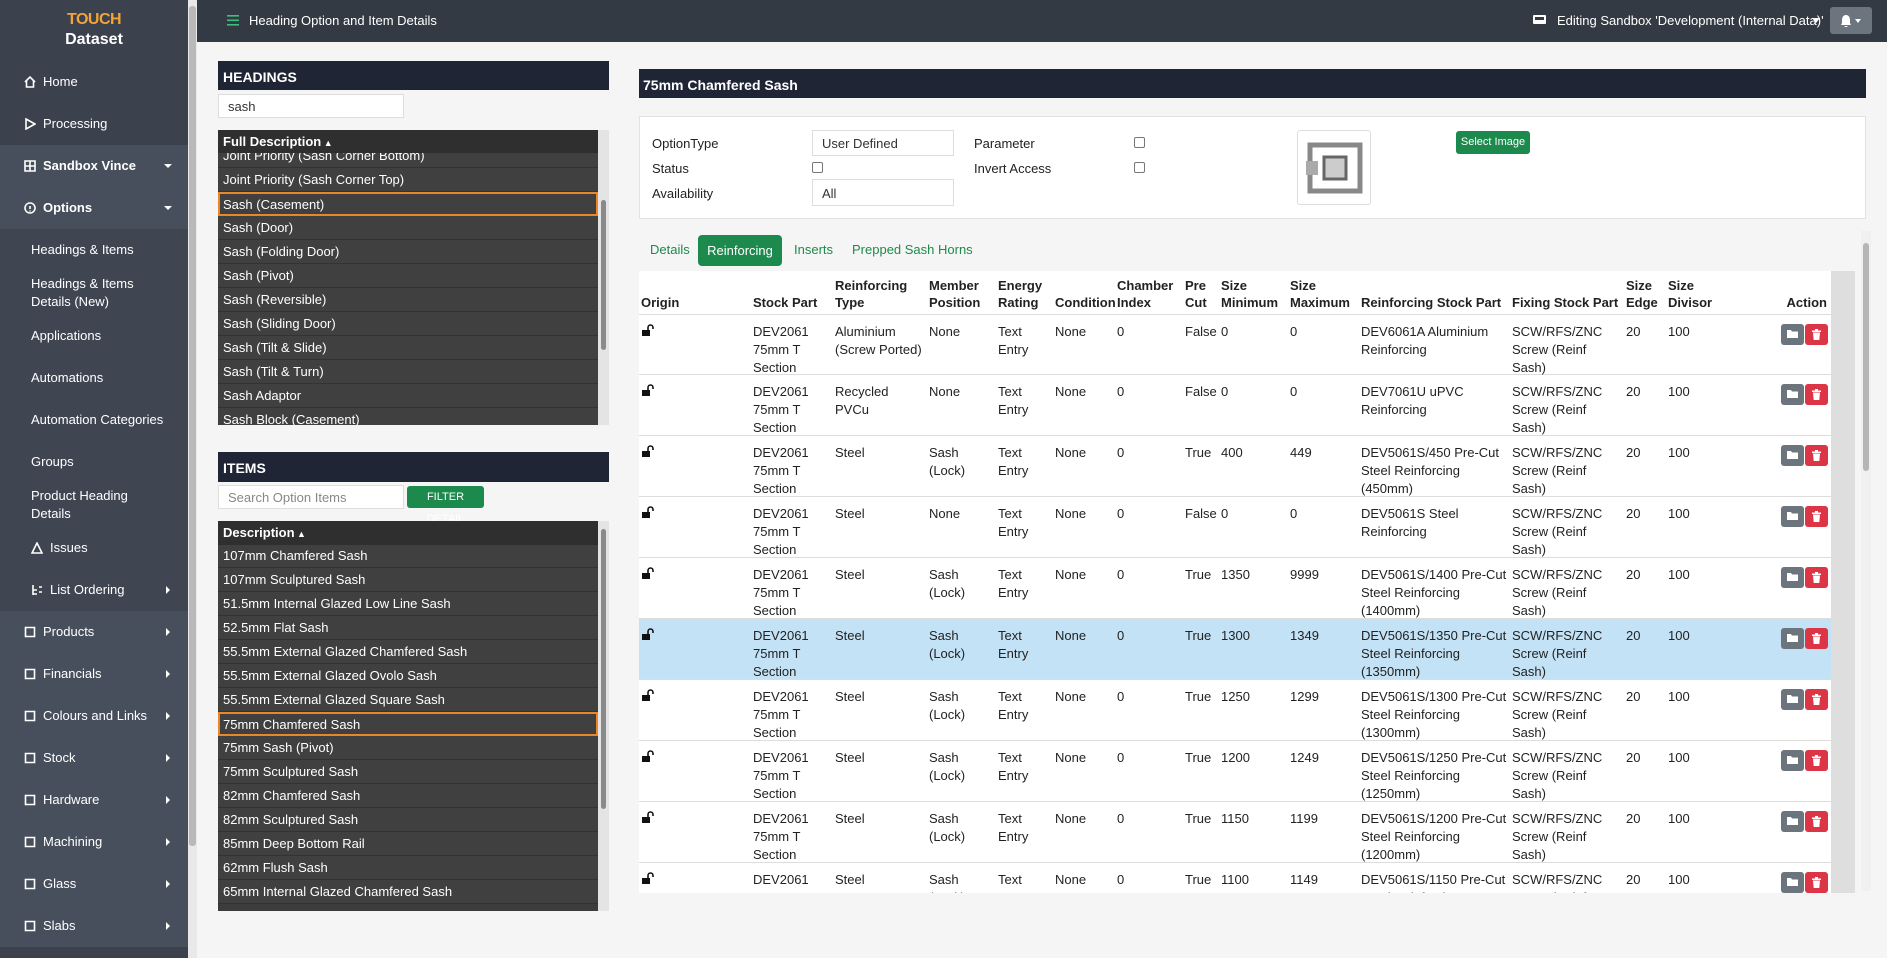 The width and height of the screenshot is (1887, 958). I want to click on list-row: 62mm Flush Sash, so click(408, 868).